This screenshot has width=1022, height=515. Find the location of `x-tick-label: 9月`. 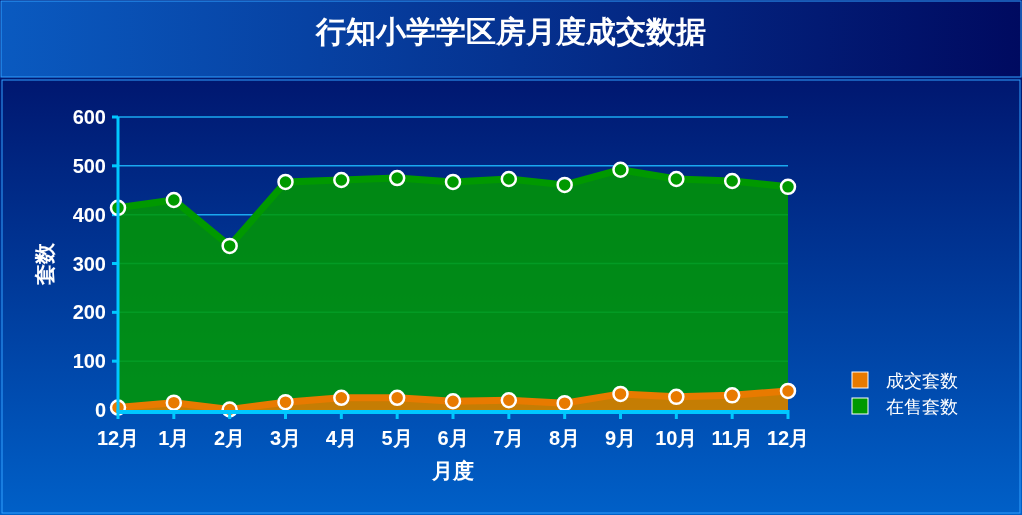

x-tick-label: 9月 is located at coordinates (620, 438).